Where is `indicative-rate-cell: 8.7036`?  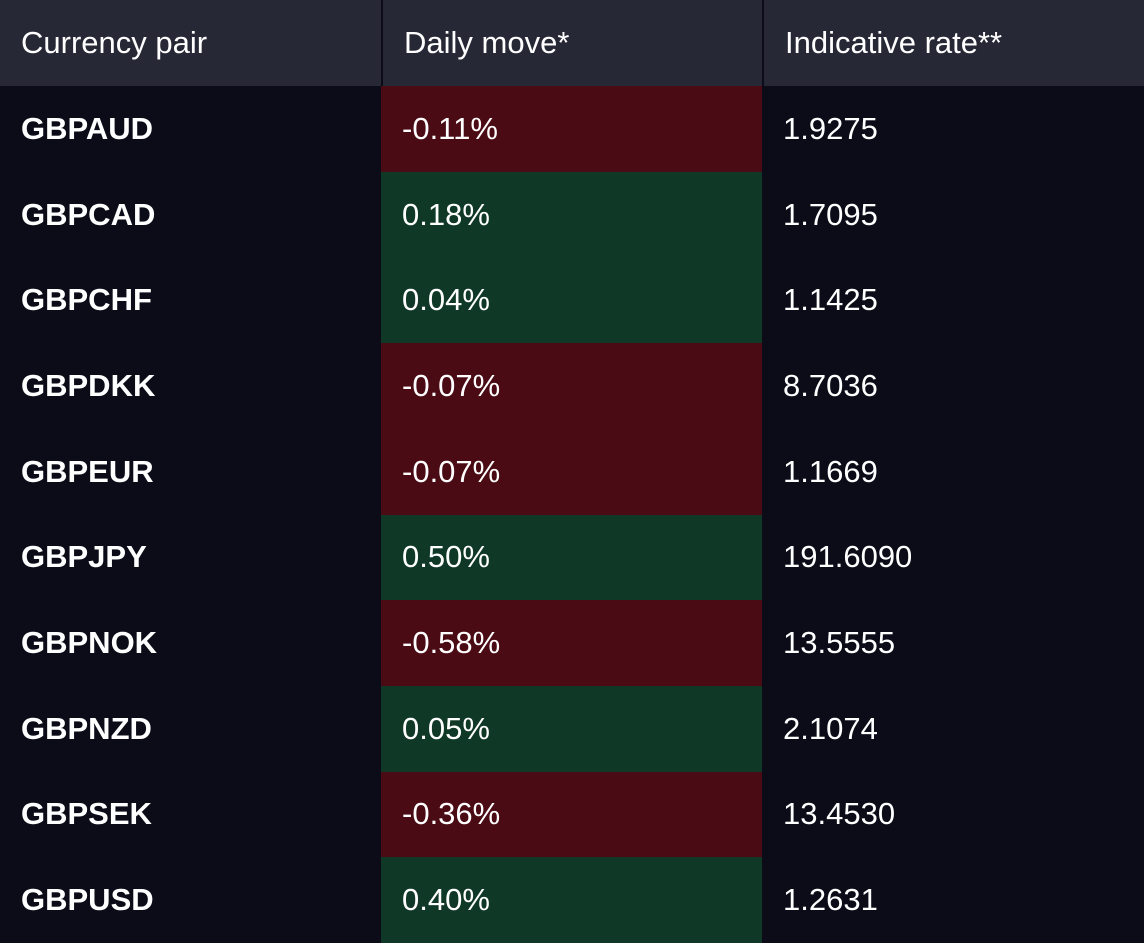
indicative-rate-cell: 8.7036 is located at coordinates (953, 386).